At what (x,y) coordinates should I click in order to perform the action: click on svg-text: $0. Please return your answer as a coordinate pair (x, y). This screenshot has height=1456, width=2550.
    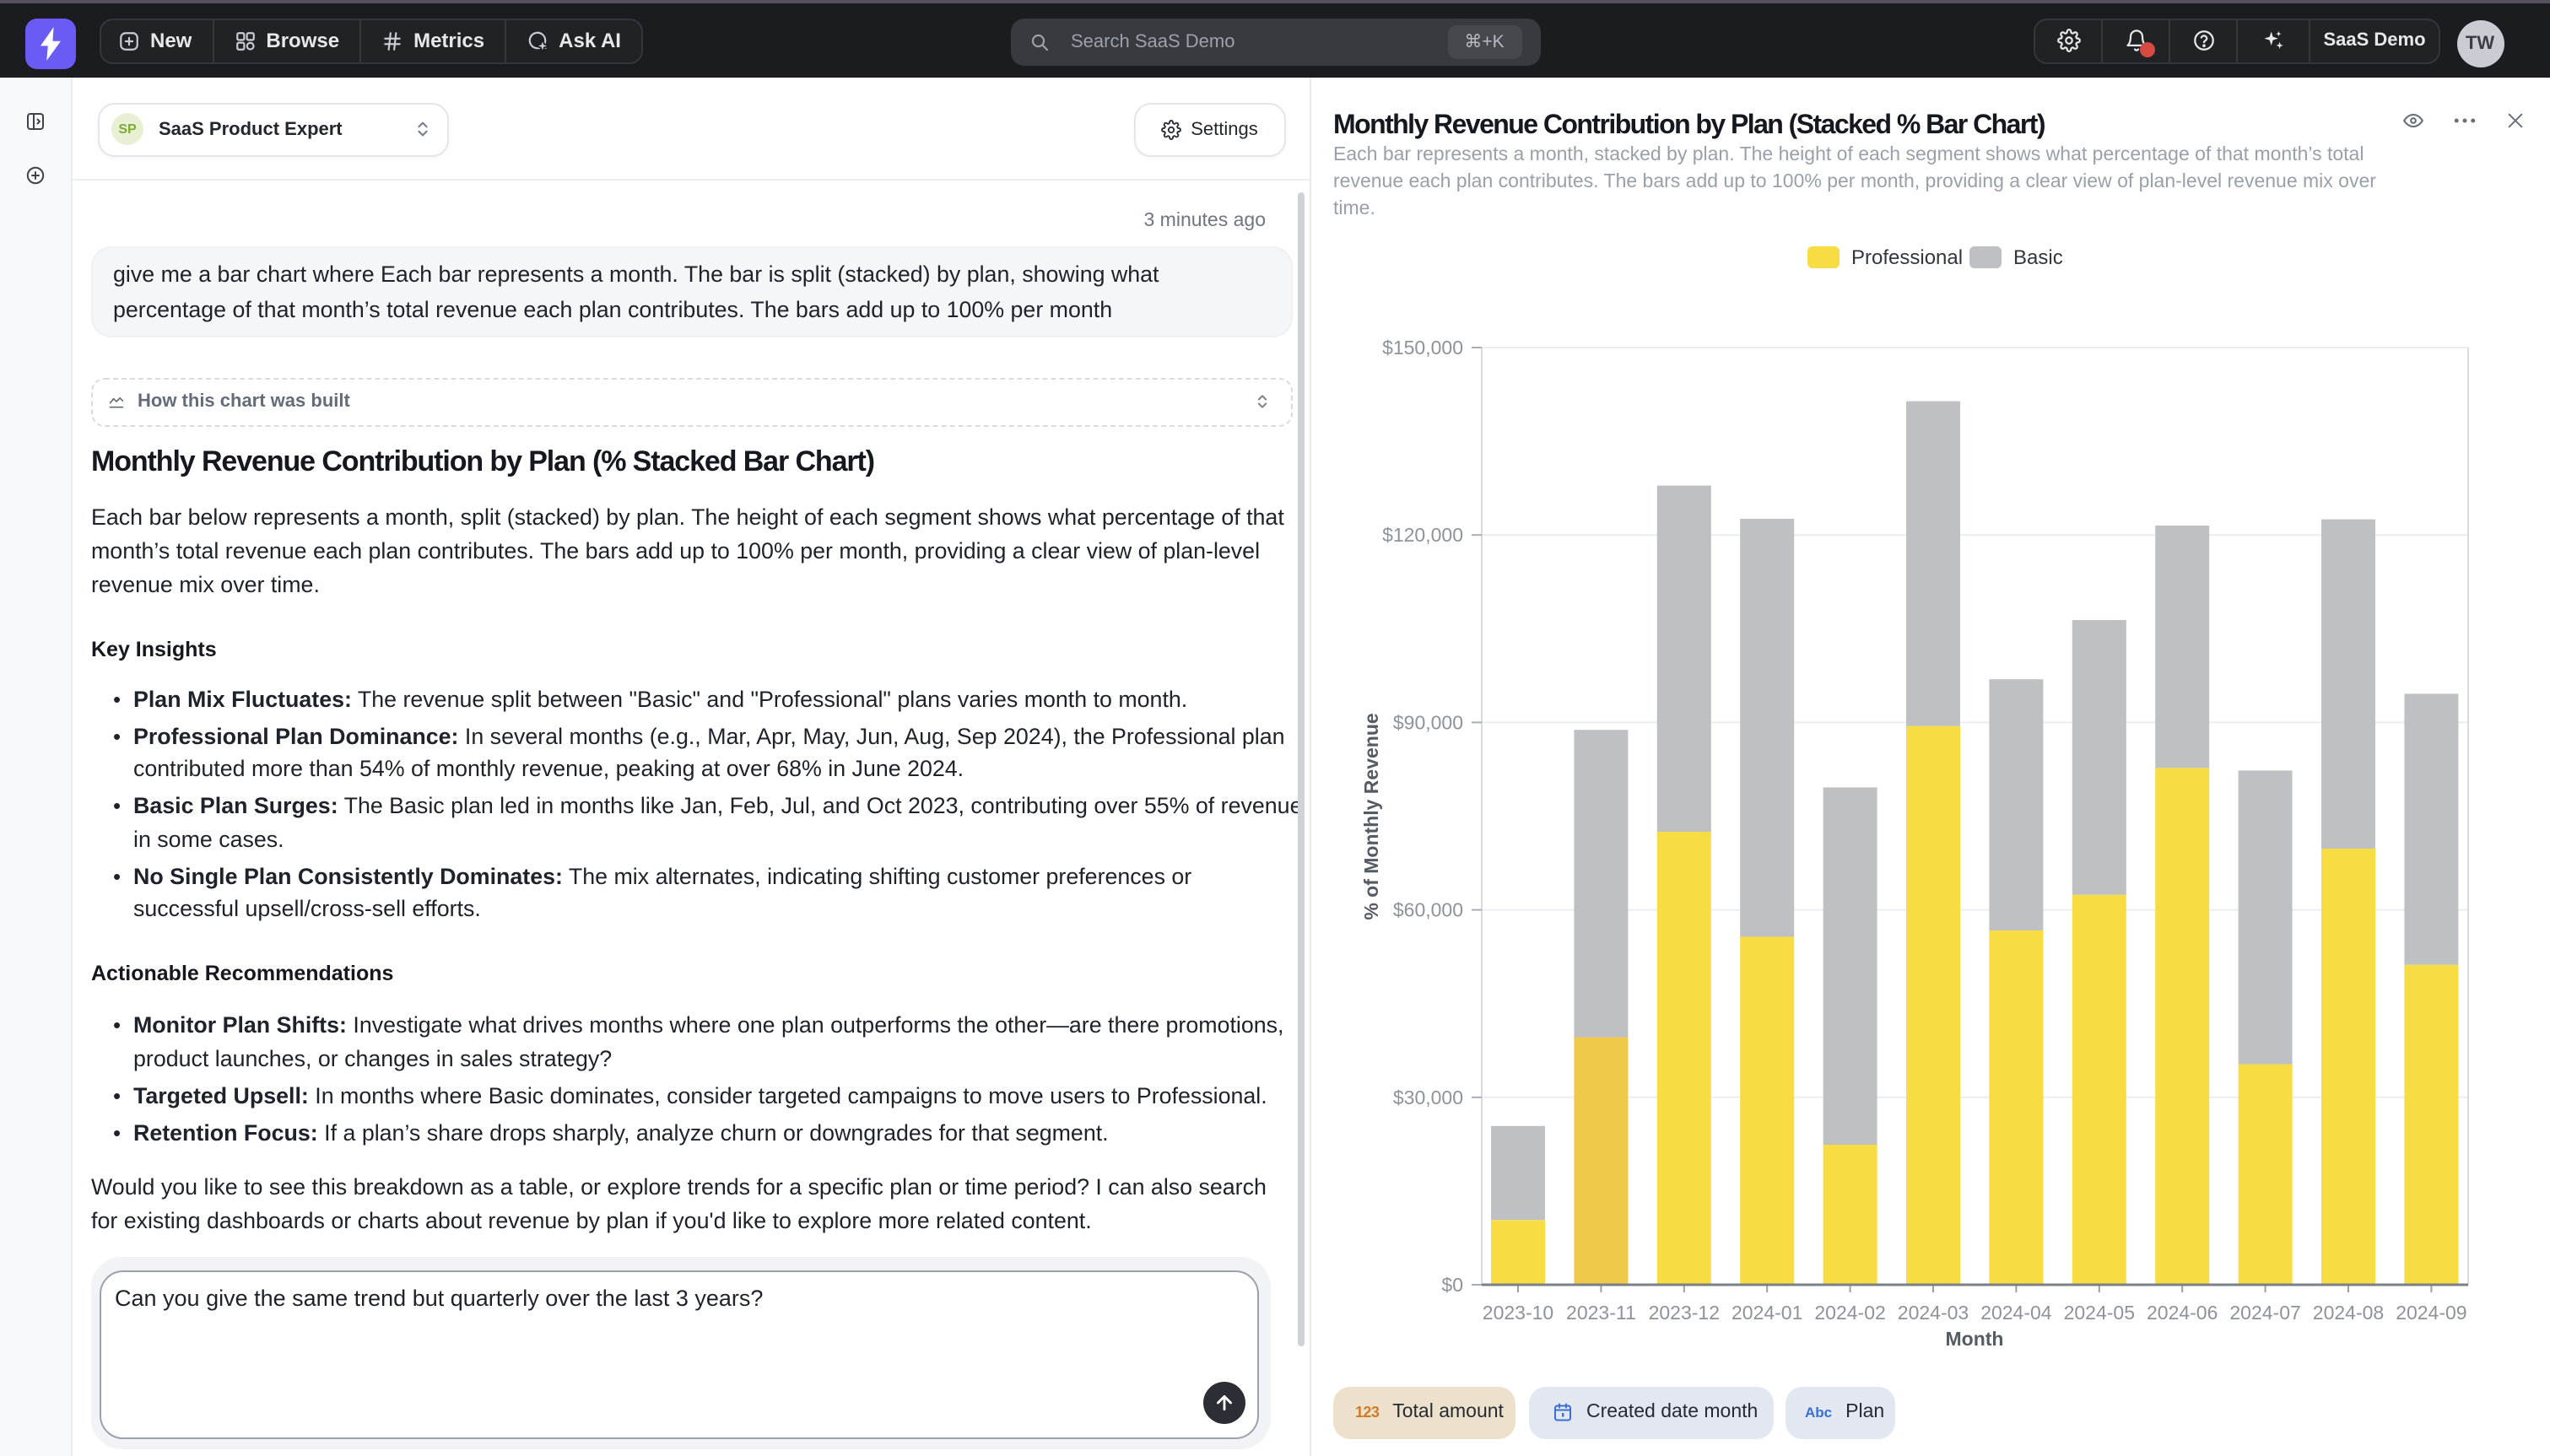
    Looking at the image, I should click on (1452, 1285).